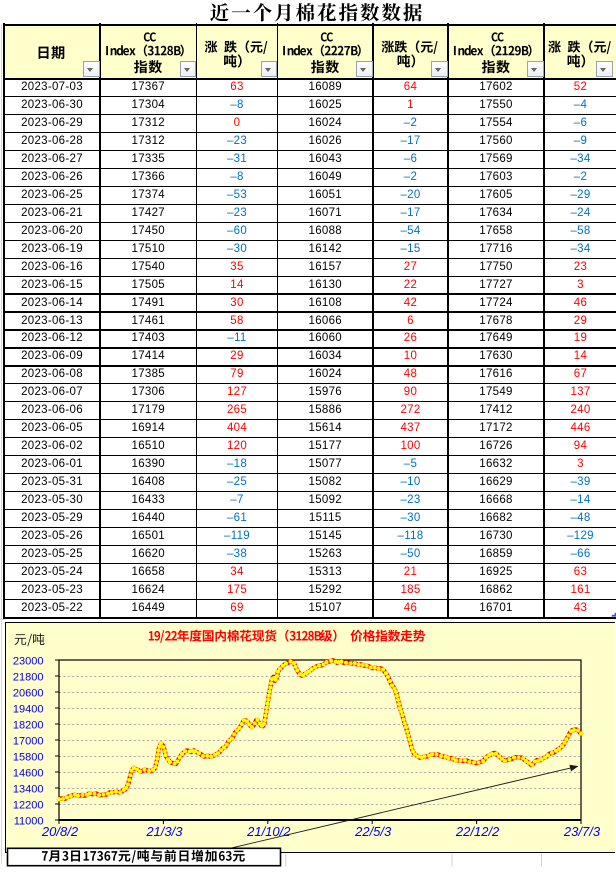 The width and height of the screenshot is (616, 872). What do you see at coordinates (28, 742) in the screenshot?
I see `svg-text: 17000` at bounding box center [28, 742].